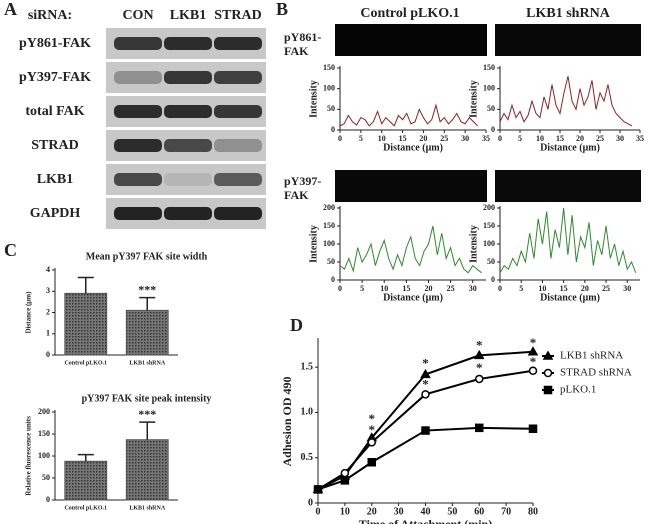 The width and height of the screenshot is (650, 524). I want to click on blot-row-label: LKB1, so click(55, 179).